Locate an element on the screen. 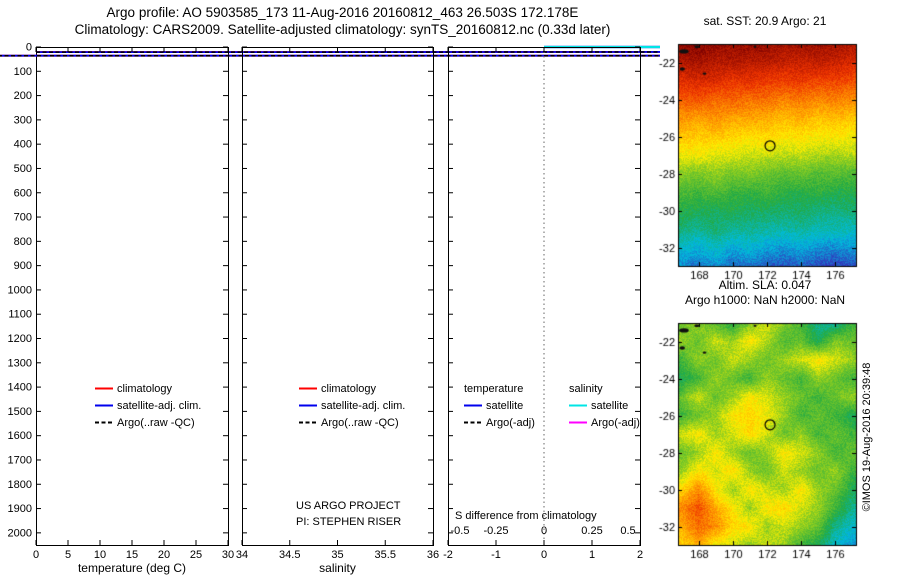 The height and width of the screenshot is (580, 900). sst-map-title: sat. SST: 20.9 Argo: 21 is located at coordinates (765, 21).